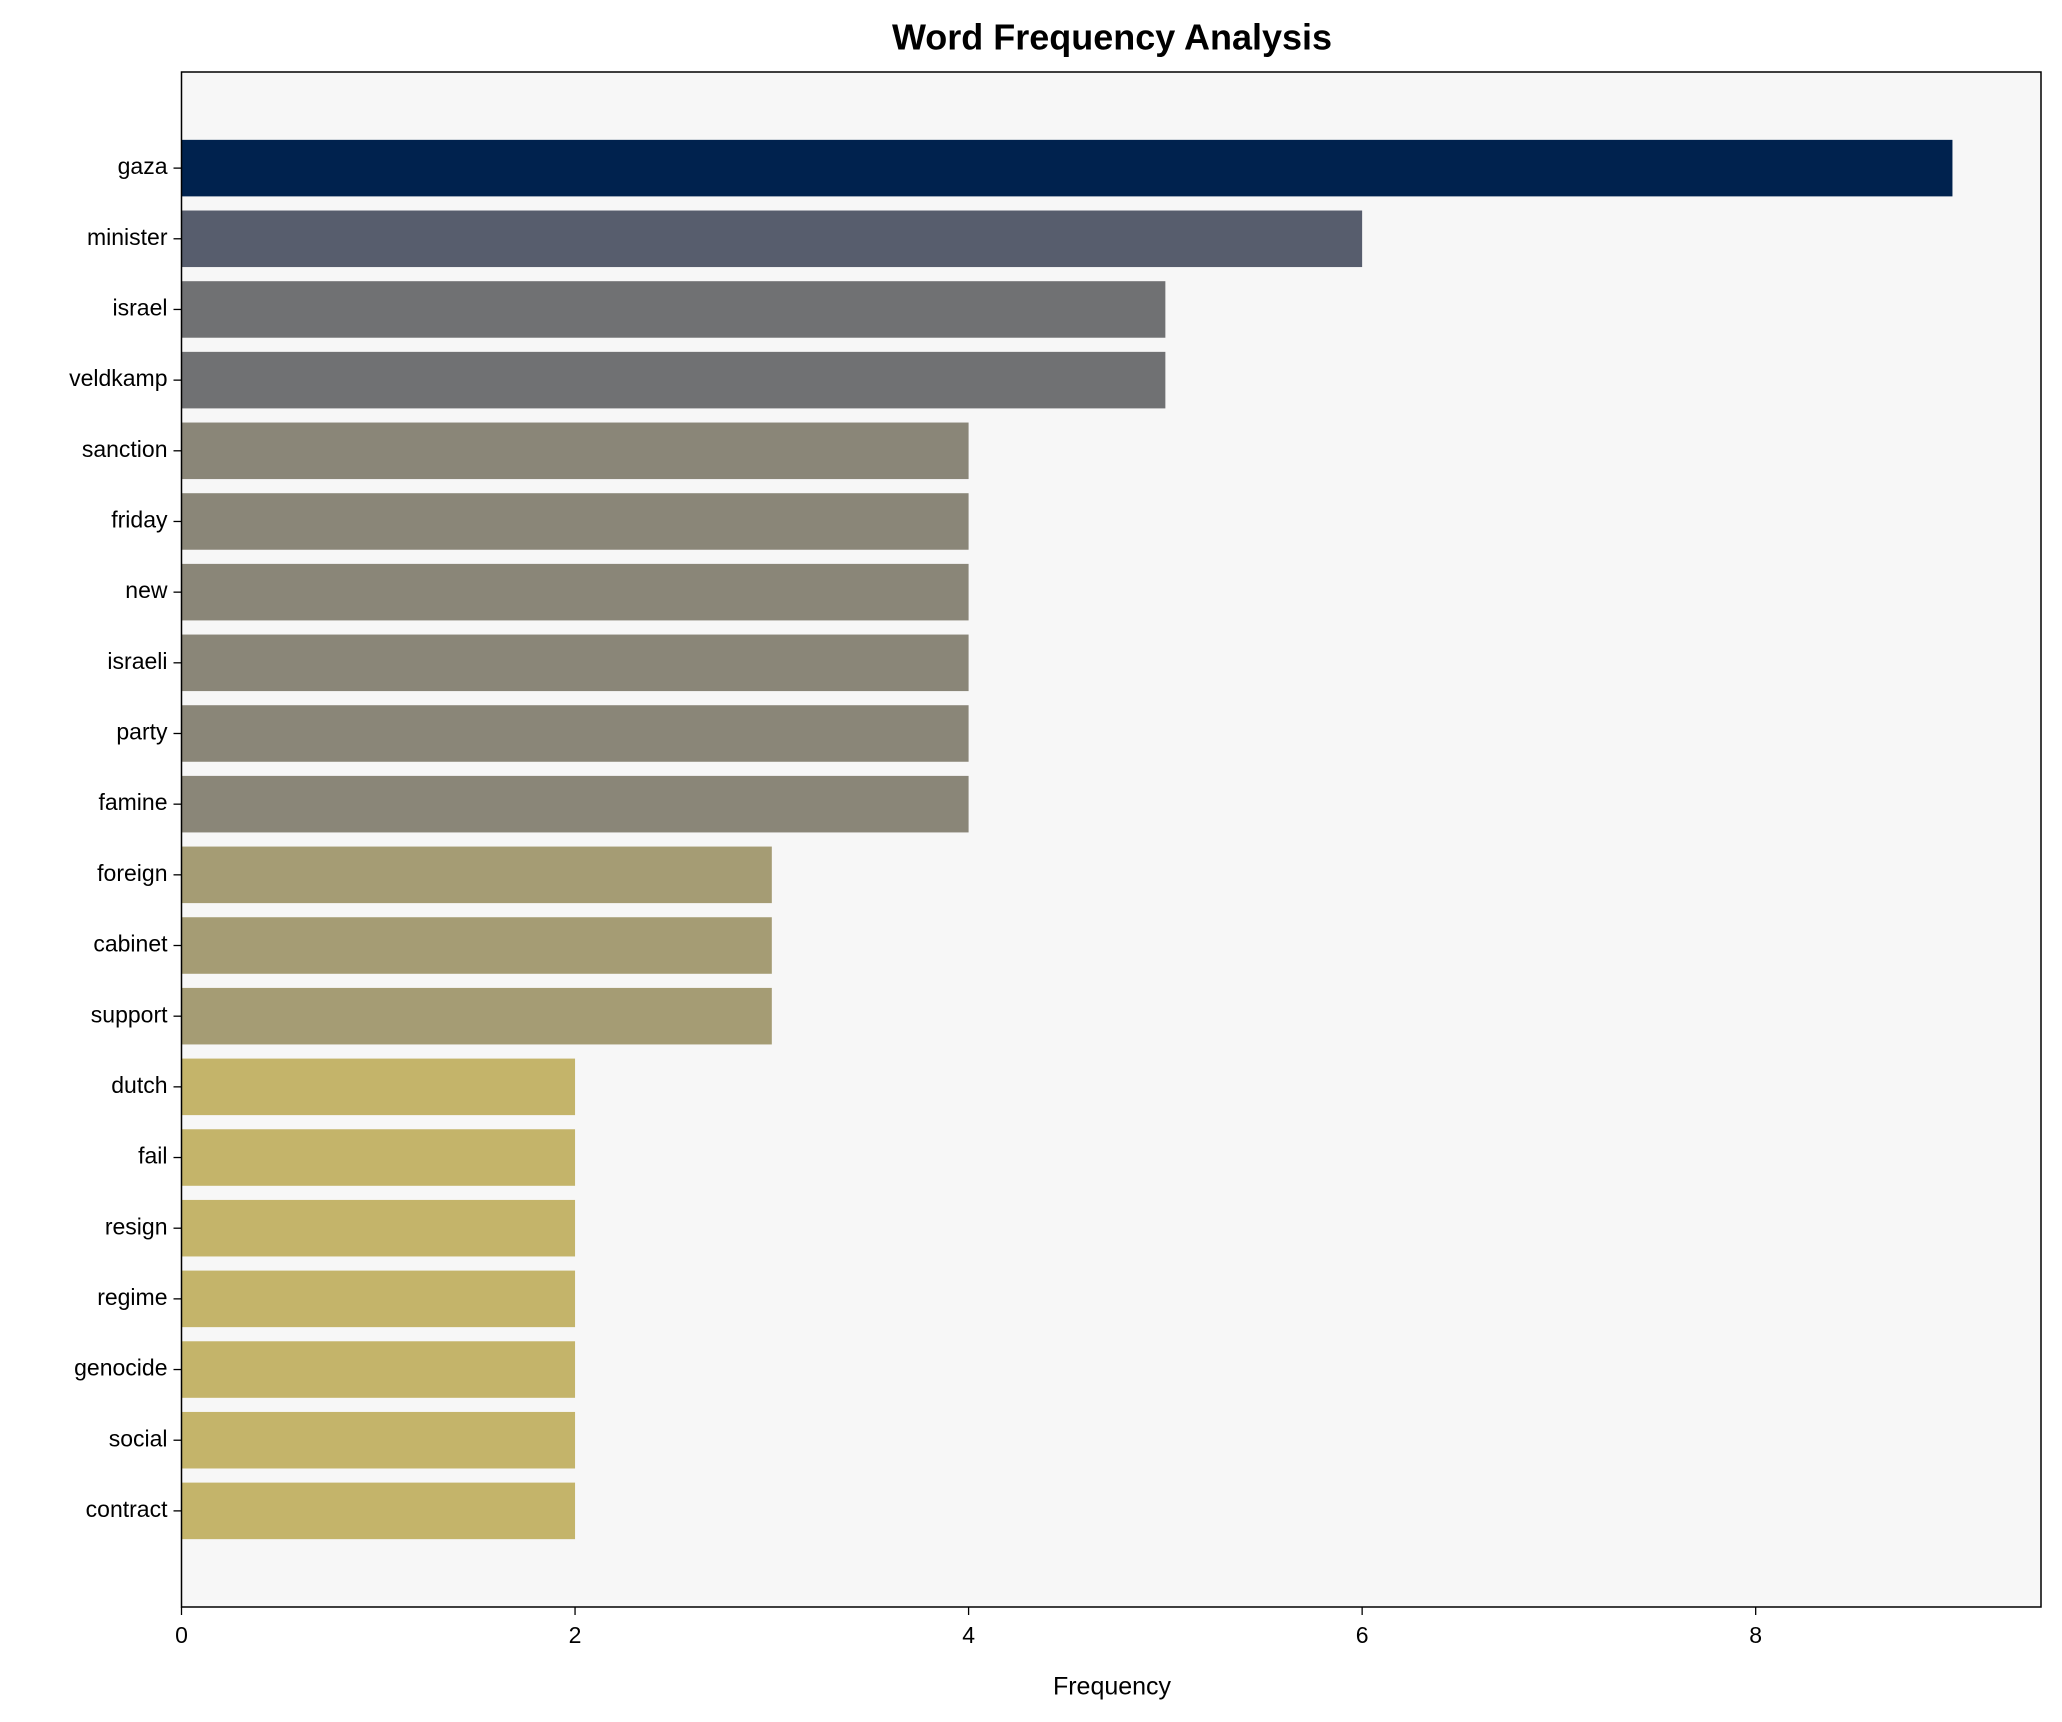 This screenshot has height=1722, width=2062. What do you see at coordinates (139, 1085) in the screenshot?
I see `y-tick-label: dutch` at bounding box center [139, 1085].